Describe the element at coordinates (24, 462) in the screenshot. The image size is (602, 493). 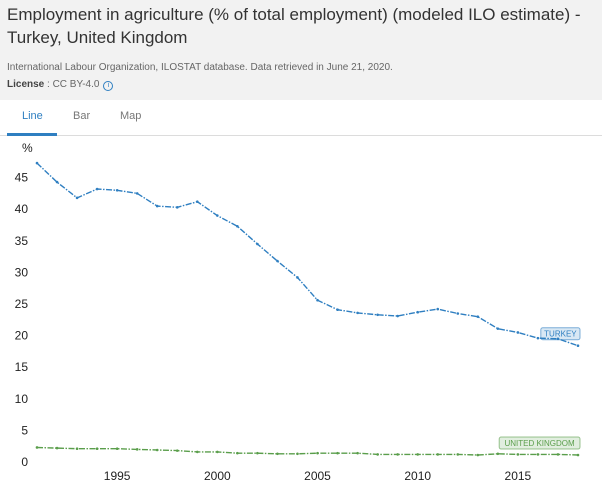
I see `y-tick-label: 0` at that location.